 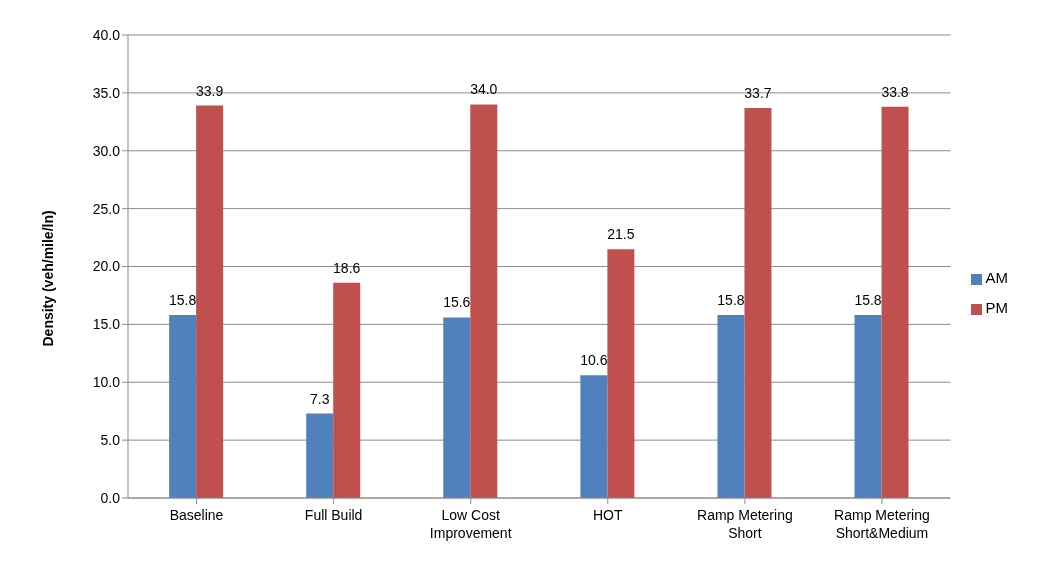 I want to click on x-tick-label: Ramp Metering Short&Medium, so click(x=882, y=524).